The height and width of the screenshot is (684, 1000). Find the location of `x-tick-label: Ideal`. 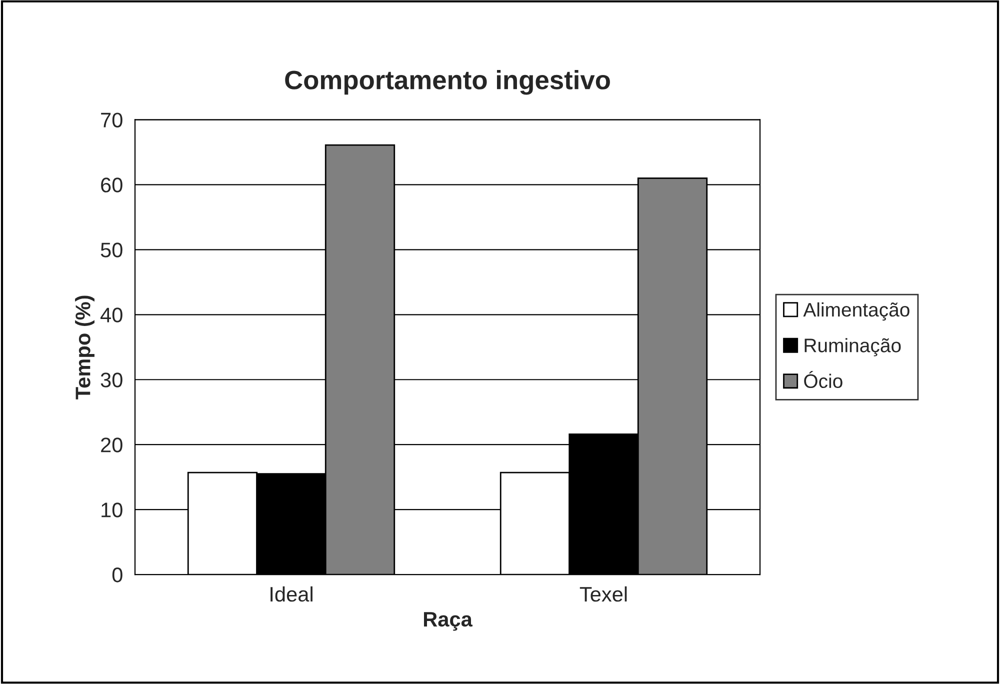

x-tick-label: Ideal is located at coordinates (291, 594).